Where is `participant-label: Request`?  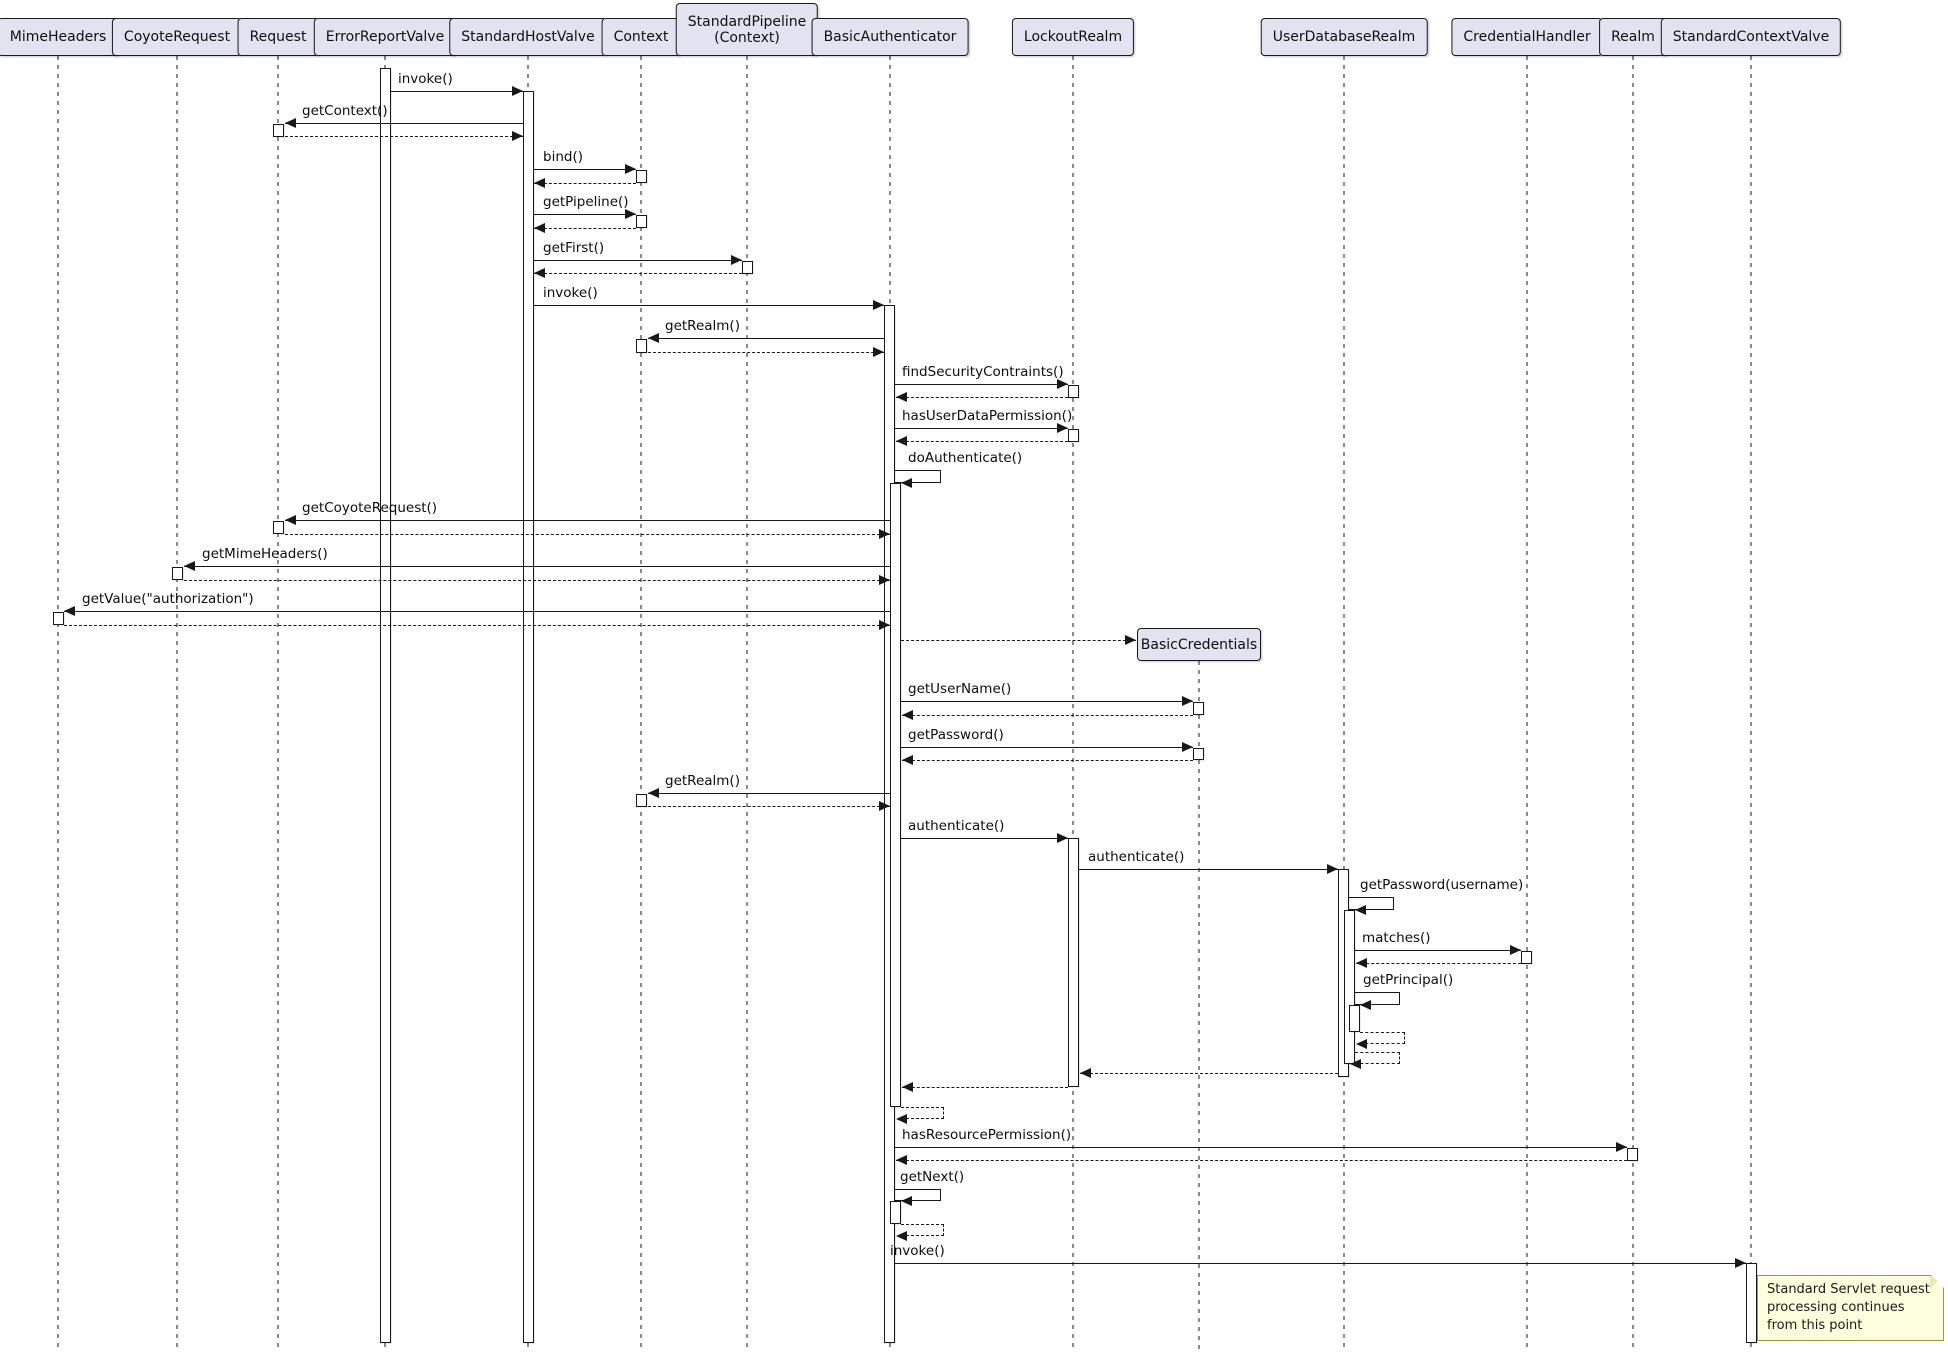 participant-label: Request is located at coordinates (278, 37).